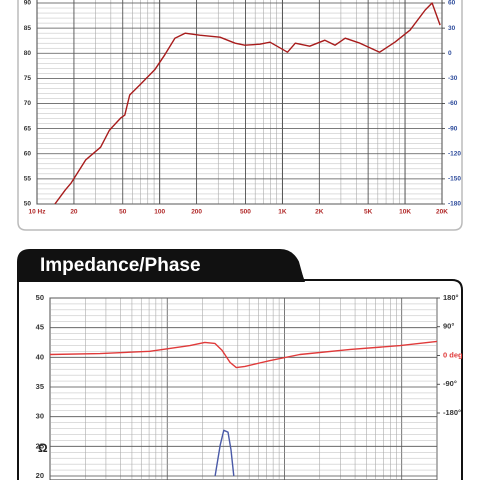  I want to click on y2-tick-label: -180°, so click(452, 412).